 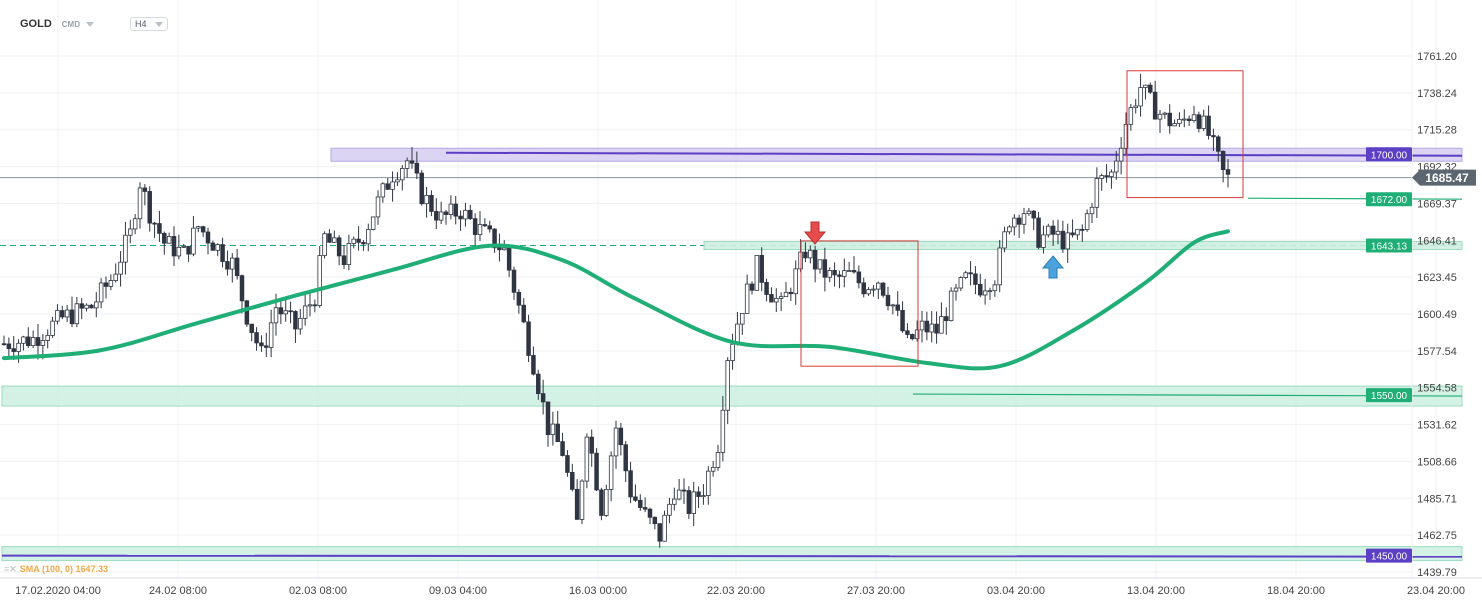 I want to click on instrument-symbol: GOLD, so click(x=36, y=24).